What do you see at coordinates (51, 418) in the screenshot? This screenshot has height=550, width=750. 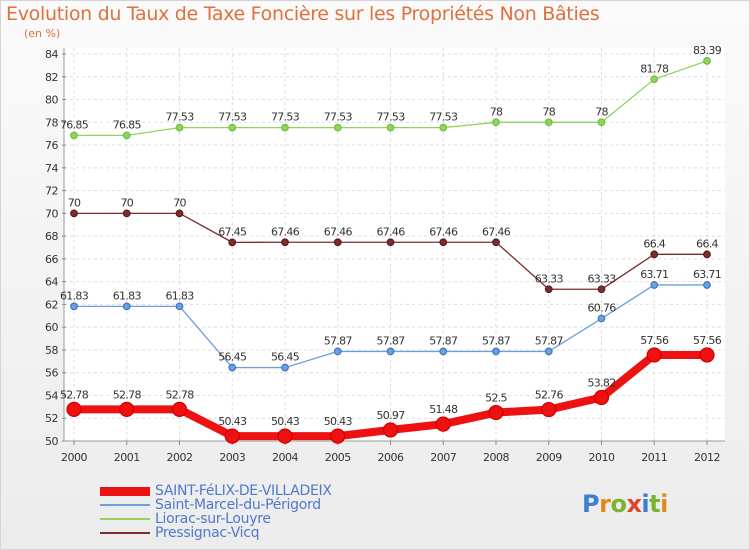 I see `y-tick-label: 52` at bounding box center [51, 418].